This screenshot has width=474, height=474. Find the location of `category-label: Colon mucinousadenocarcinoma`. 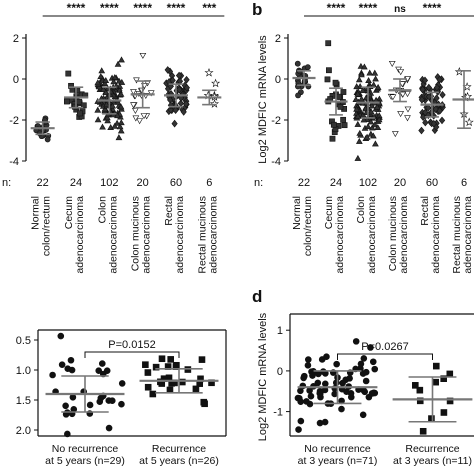

category-label: Colon mucinousadenocarcinoma is located at coordinates (398, 235).